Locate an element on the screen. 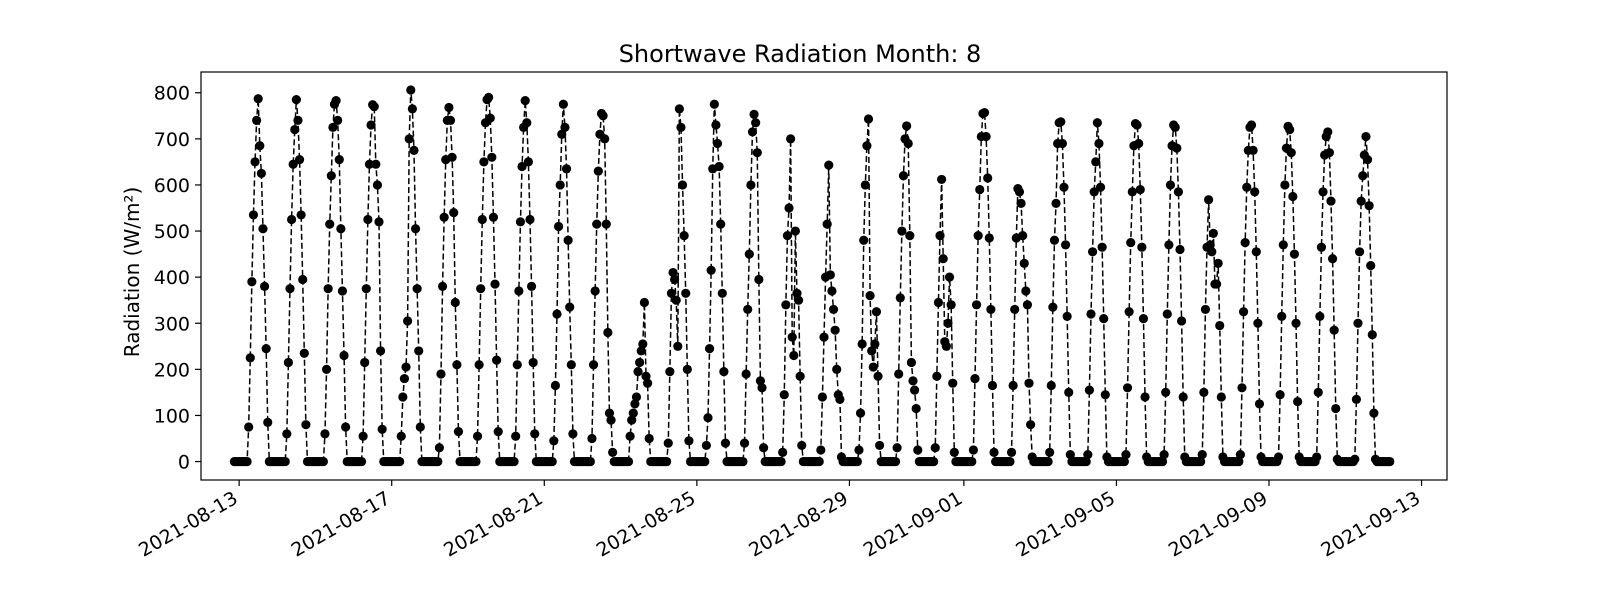  y-tick-label: 600 is located at coordinates (172, 186).